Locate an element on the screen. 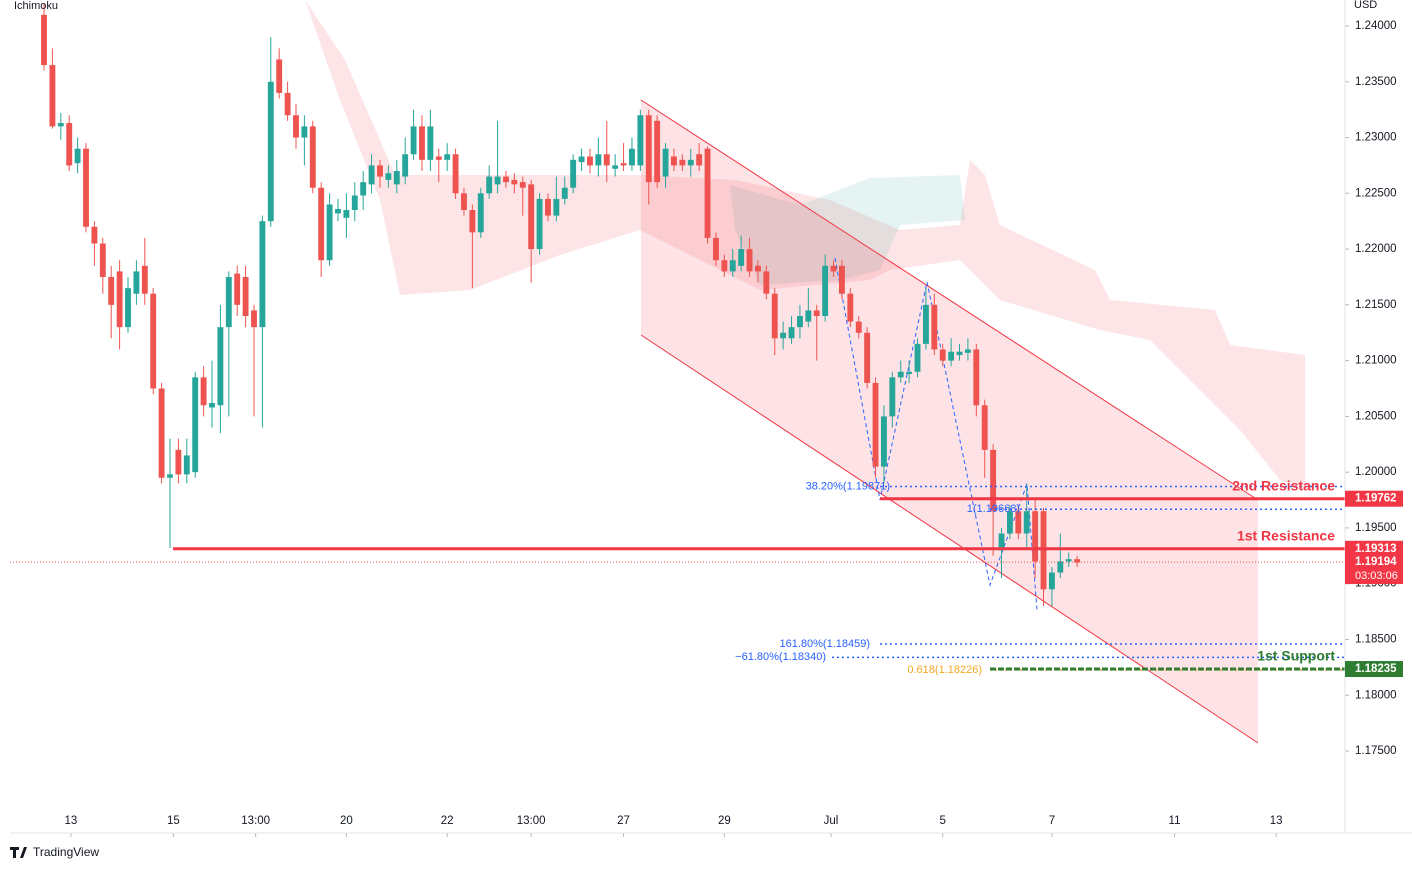 The height and width of the screenshot is (875, 1412). x-tick-label: 15 is located at coordinates (173, 821).